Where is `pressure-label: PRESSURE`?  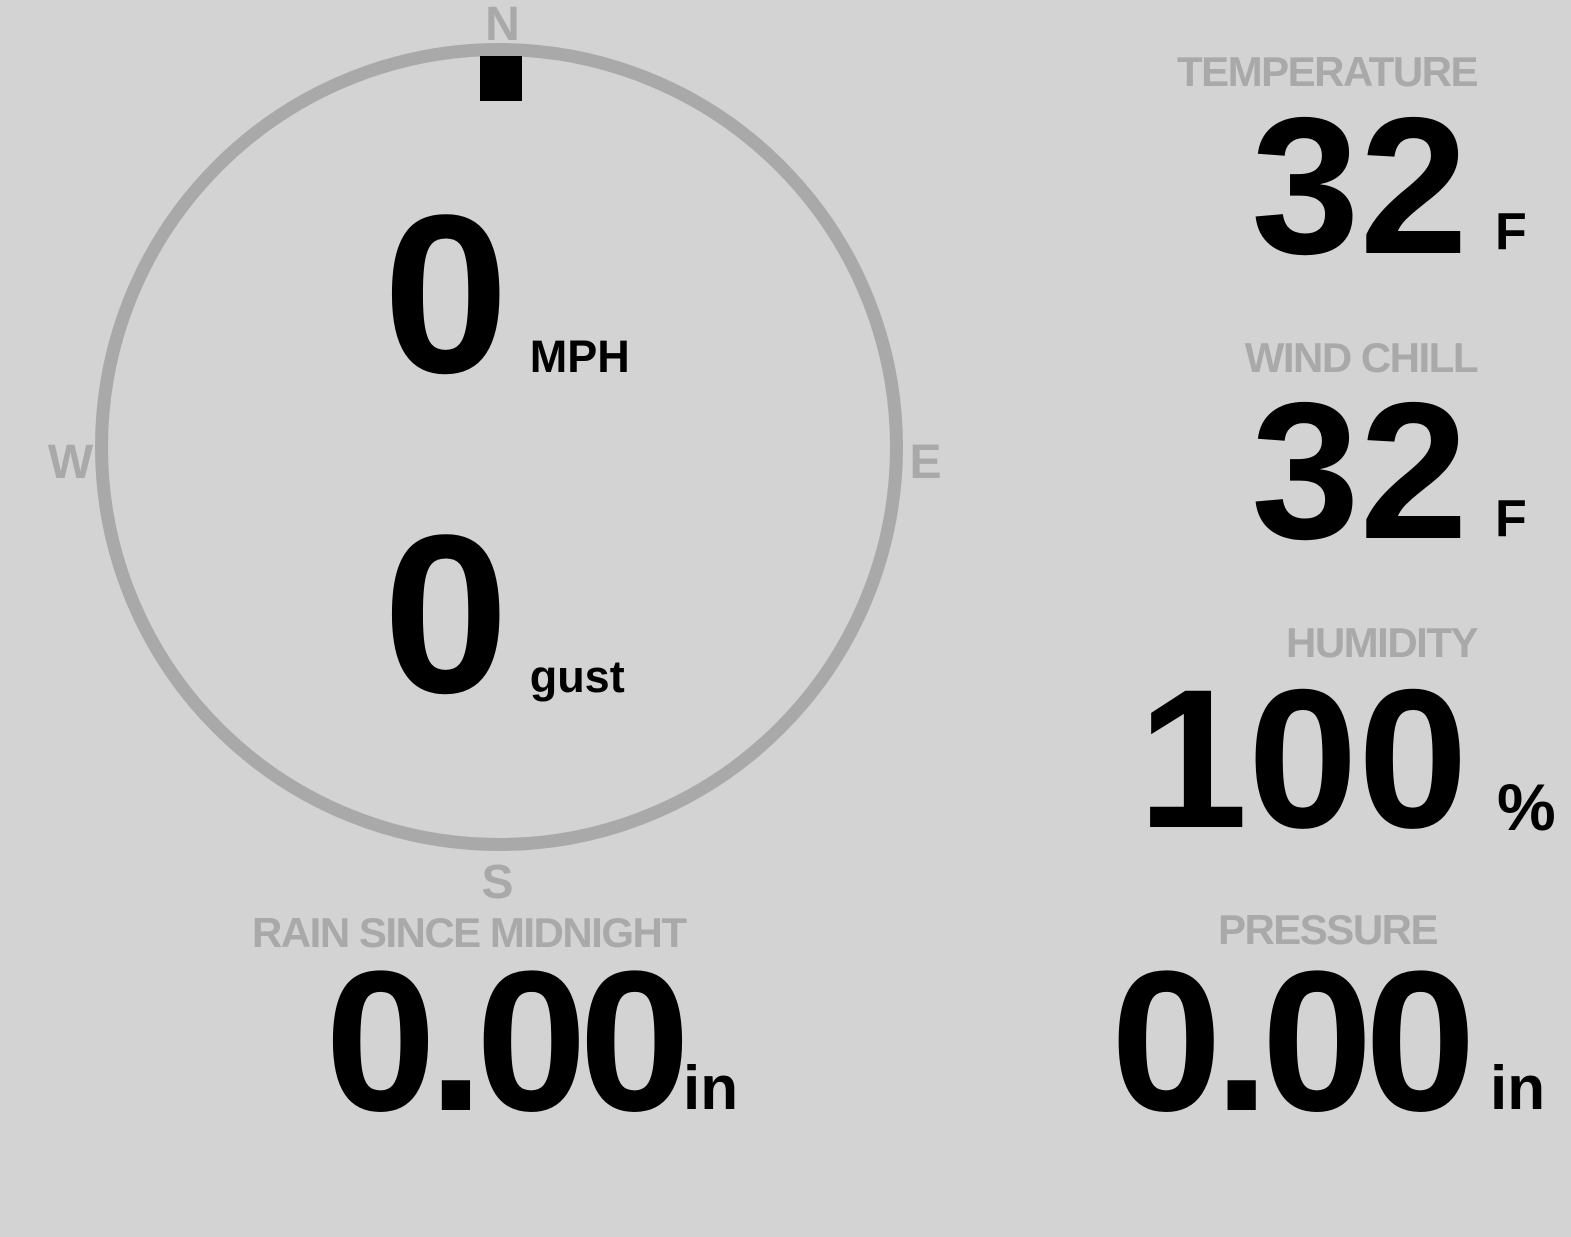
pressure-label: PRESSURE is located at coordinates (1328, 929).